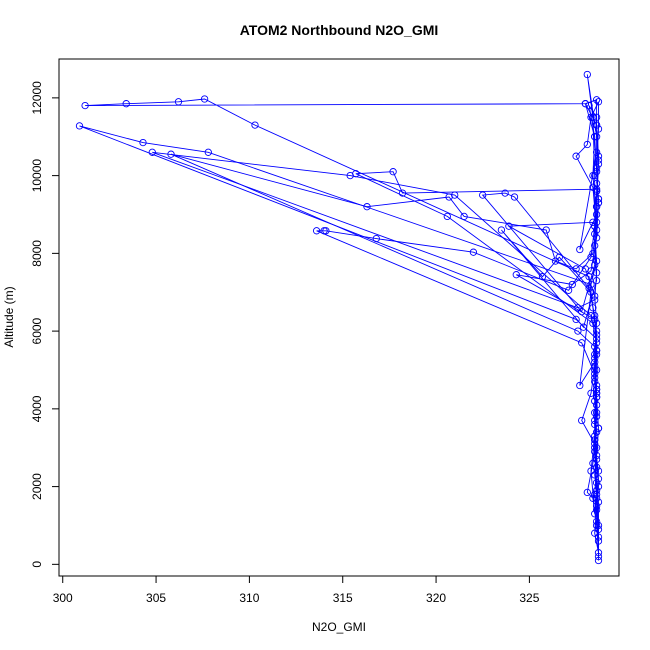 The image size is (650, 650). What do you see at coordinates (37, 408) in the screenshot?
I see `y-tick-label: 4000` at bounding box center [37, 408].